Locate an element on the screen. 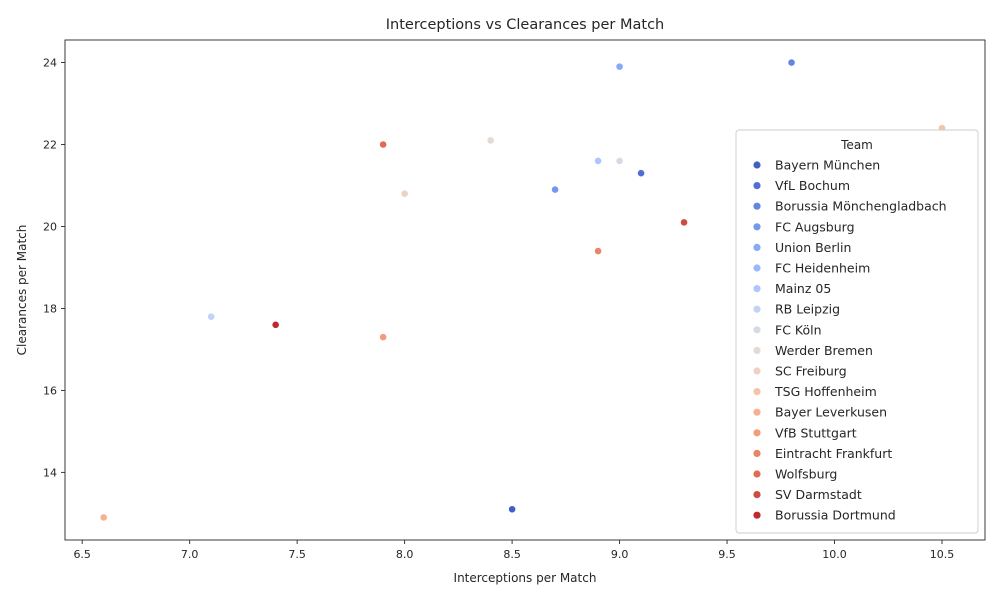 The height and width of the screenshot is (604, 1000). x-tick-label: 7.5 is located at coordinates (297, 554).